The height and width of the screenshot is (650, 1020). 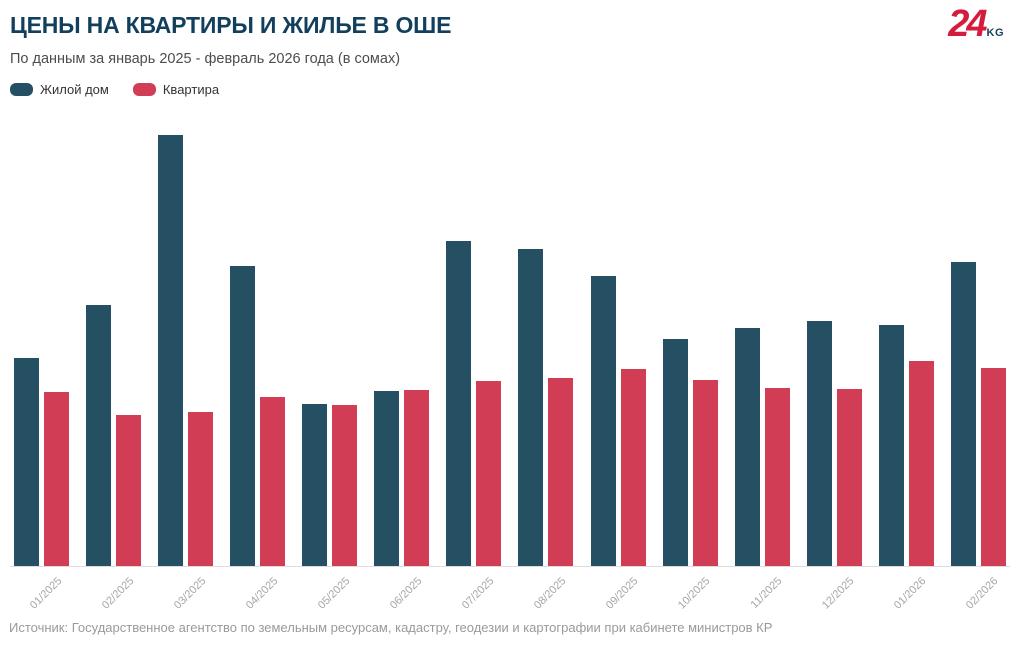 I want to click on bar-house-03-2025, so click(x=171, y=350).